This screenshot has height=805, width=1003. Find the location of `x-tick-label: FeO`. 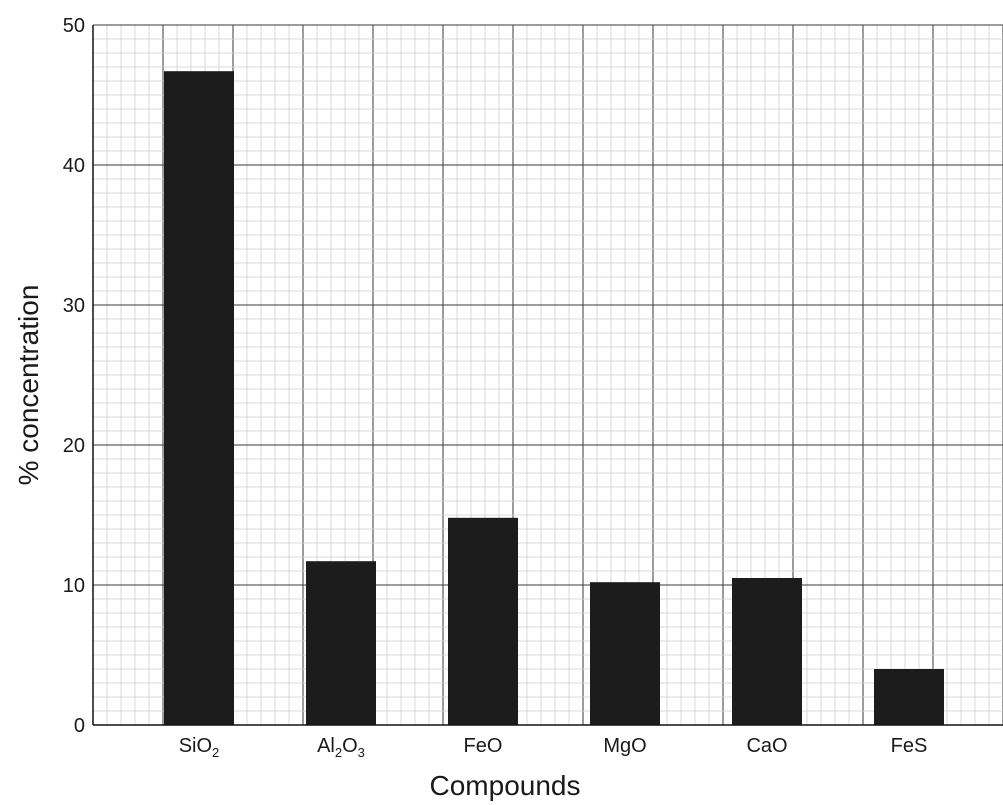

x-tick-label: FeO is located at coordinates (483, 746).